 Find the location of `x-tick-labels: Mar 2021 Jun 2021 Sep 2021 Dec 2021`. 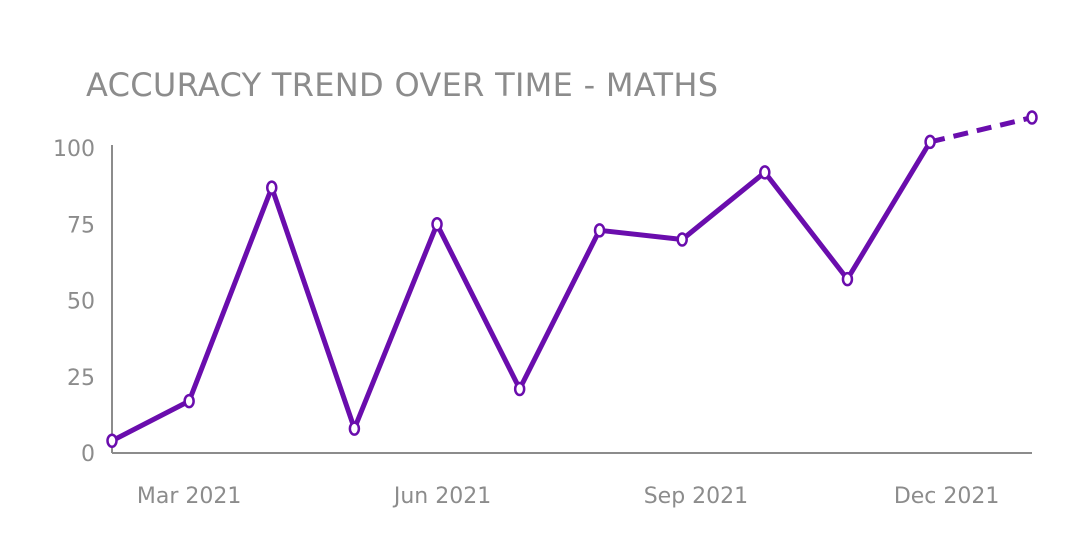

x-tick-labels: Mar 2021 Jun 2021 Sep 2021 Dec 2021 is located at coordinates (568, 496).